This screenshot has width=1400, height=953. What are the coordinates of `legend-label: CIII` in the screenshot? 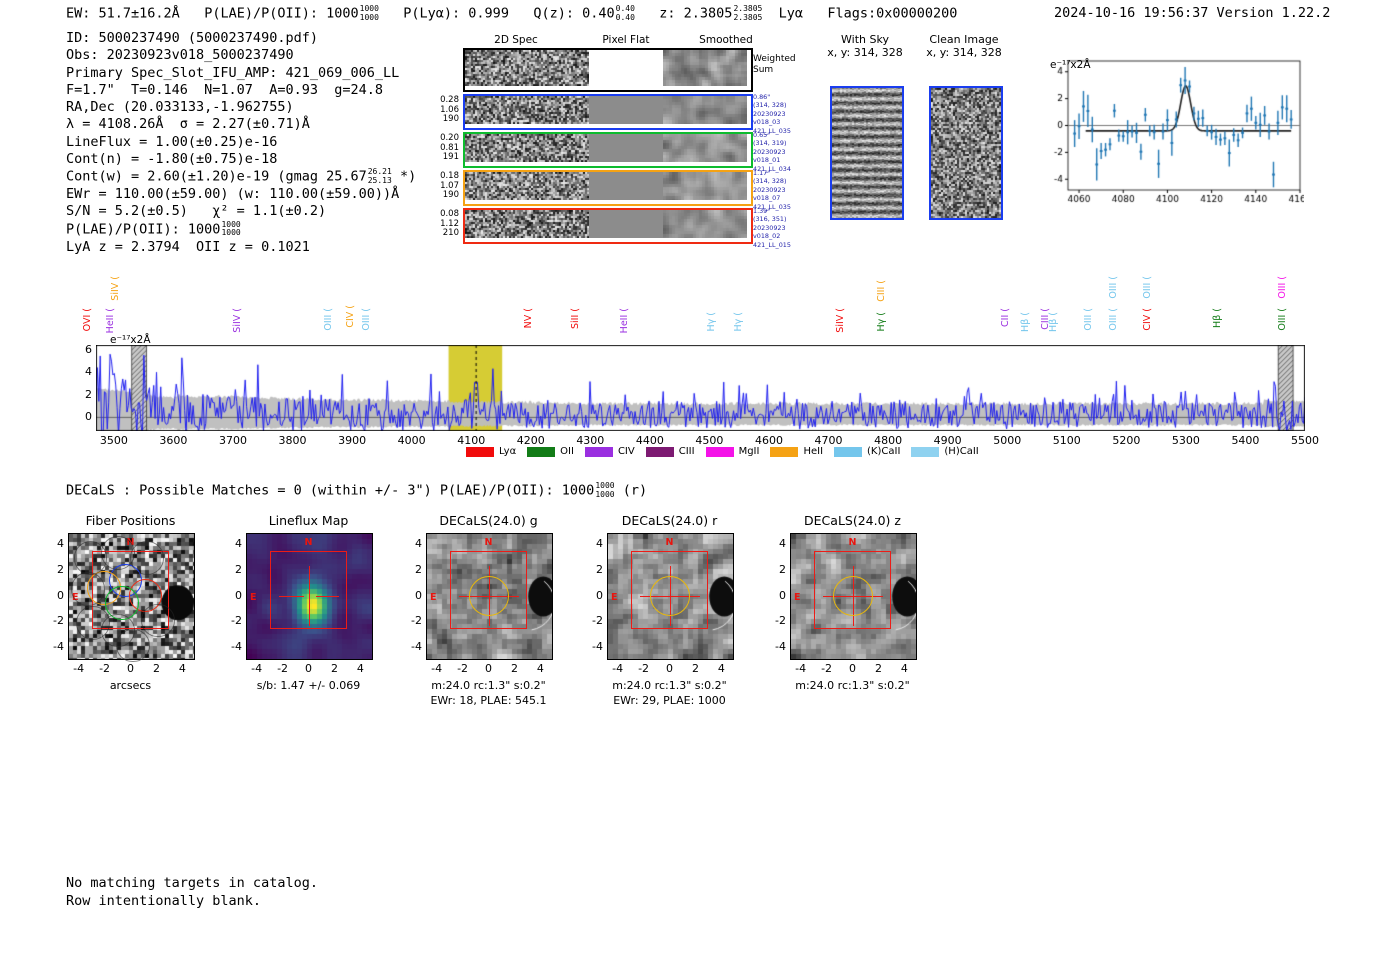 It's located at (686, 451).